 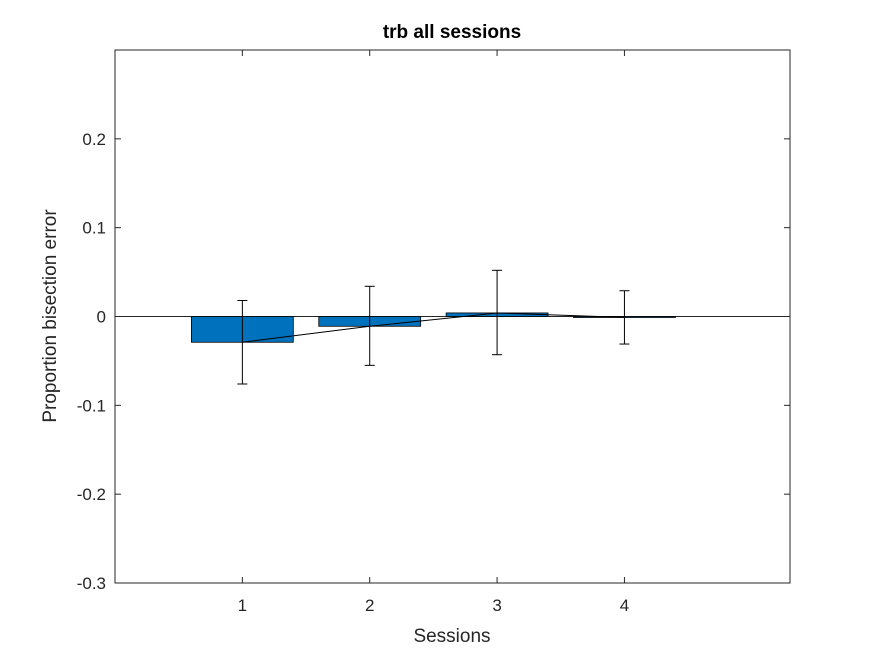 What do you see at coordinates (451, 636) in the screenshot?
I see `x-axis-label: Sessions` at bounding box center [451, 636].